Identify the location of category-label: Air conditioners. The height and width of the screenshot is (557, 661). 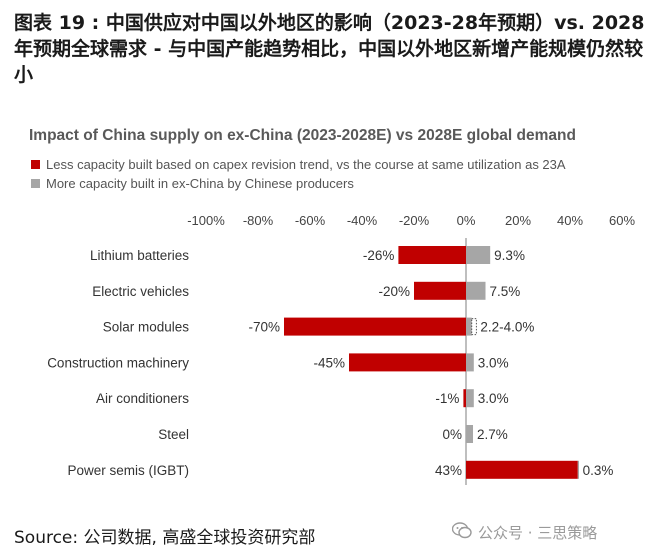
(142, 398).